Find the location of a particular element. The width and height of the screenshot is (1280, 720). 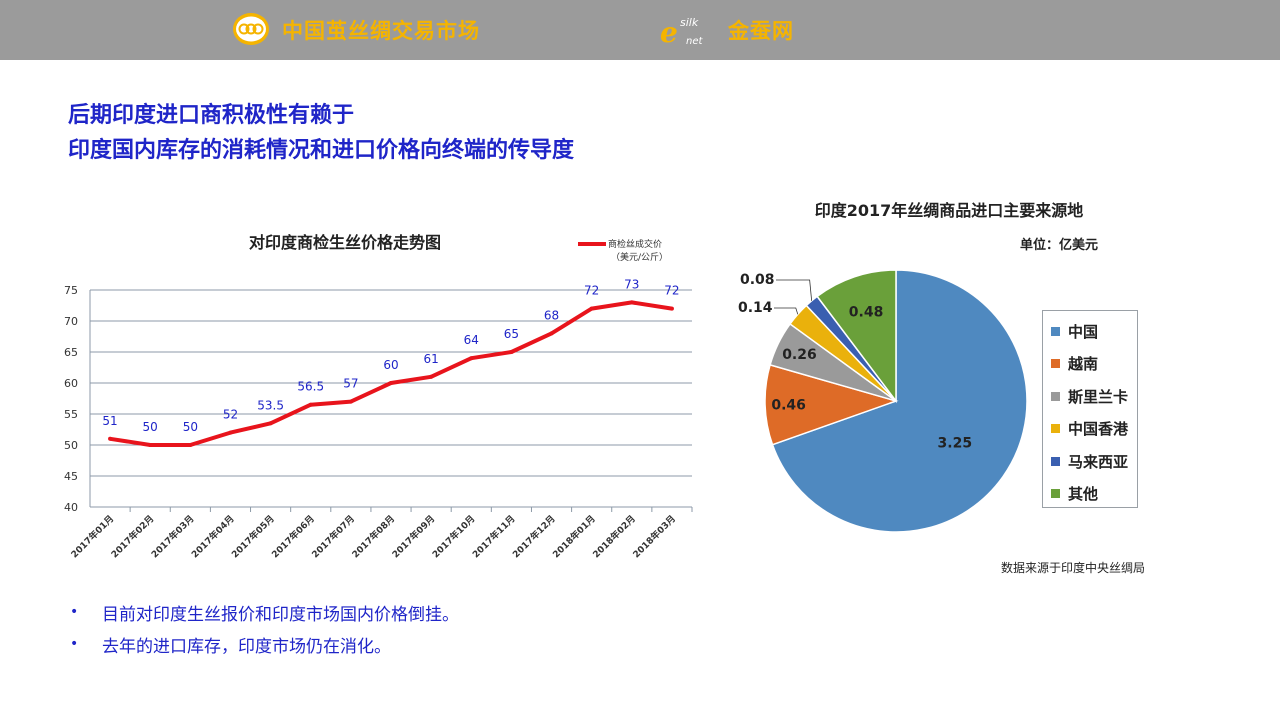

legend-item: 中国 is located at coordinates (1090, 331).